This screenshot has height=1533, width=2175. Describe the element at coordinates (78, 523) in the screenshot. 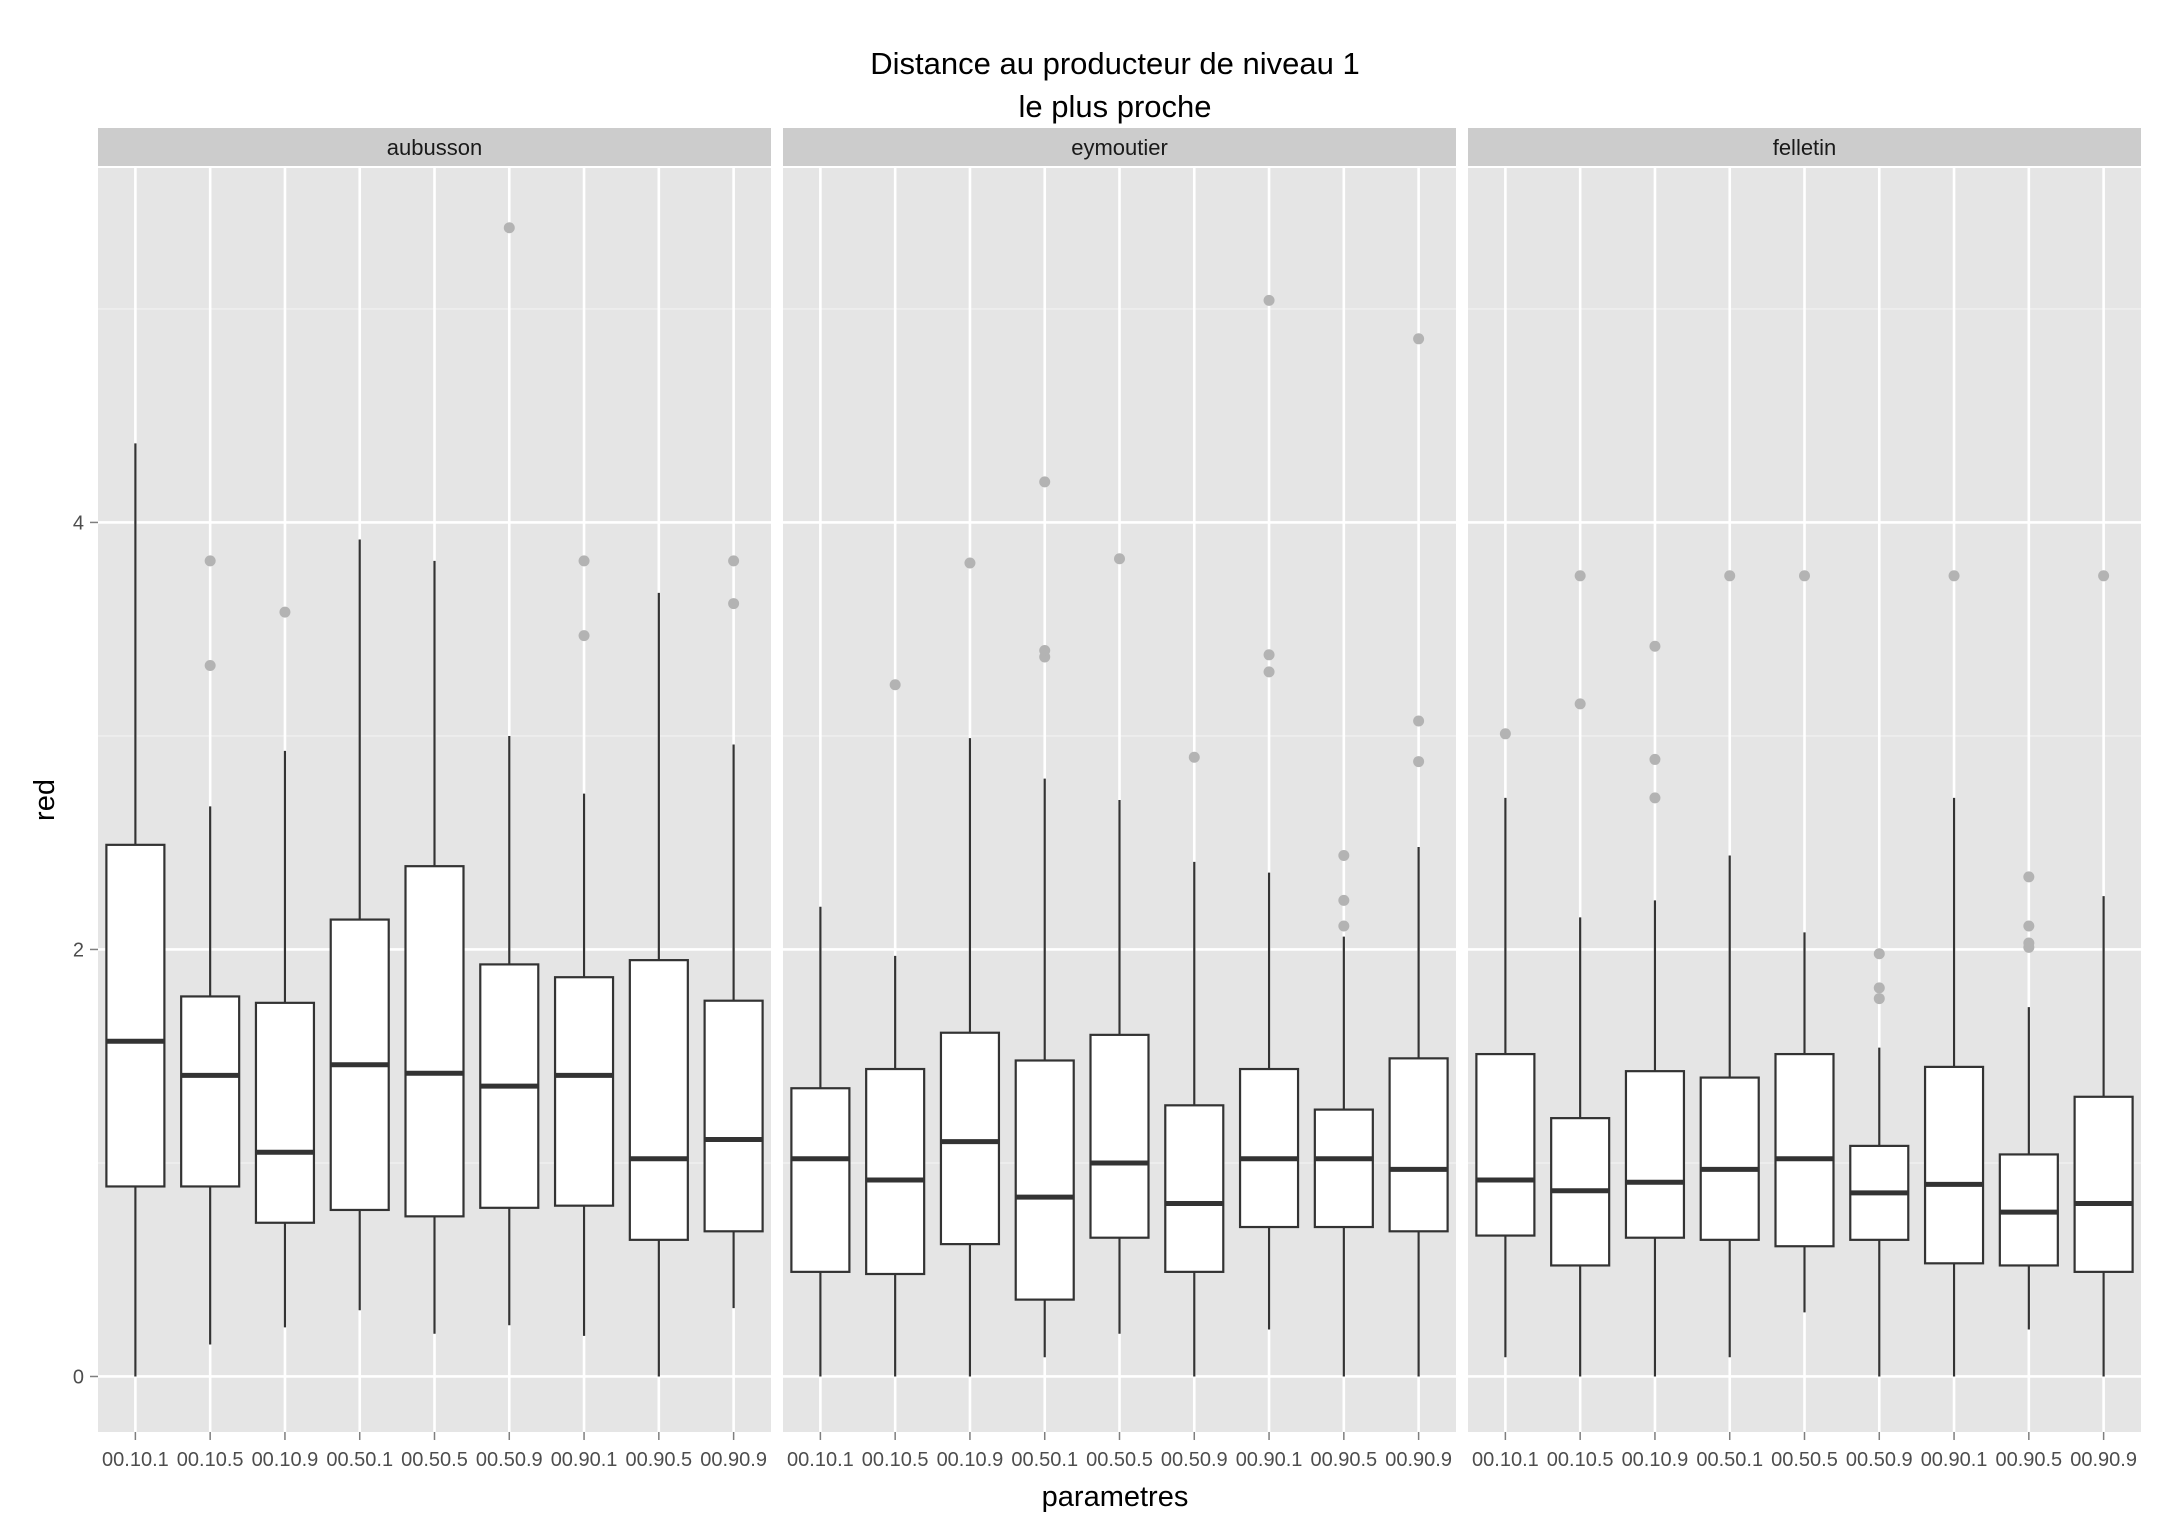

I see `y-tick-label: 4` at that location.